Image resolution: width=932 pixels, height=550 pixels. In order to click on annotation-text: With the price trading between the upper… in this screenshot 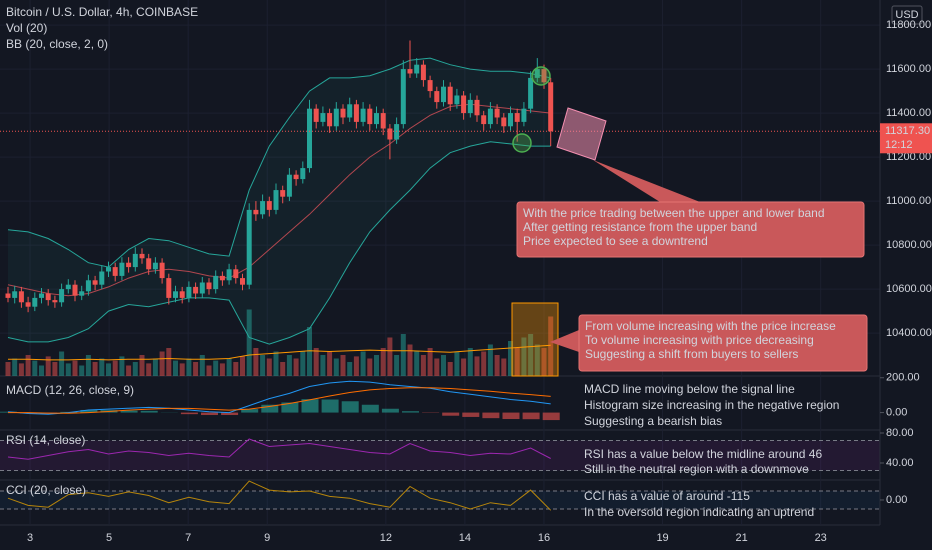, I will do `click(674, 213)`.